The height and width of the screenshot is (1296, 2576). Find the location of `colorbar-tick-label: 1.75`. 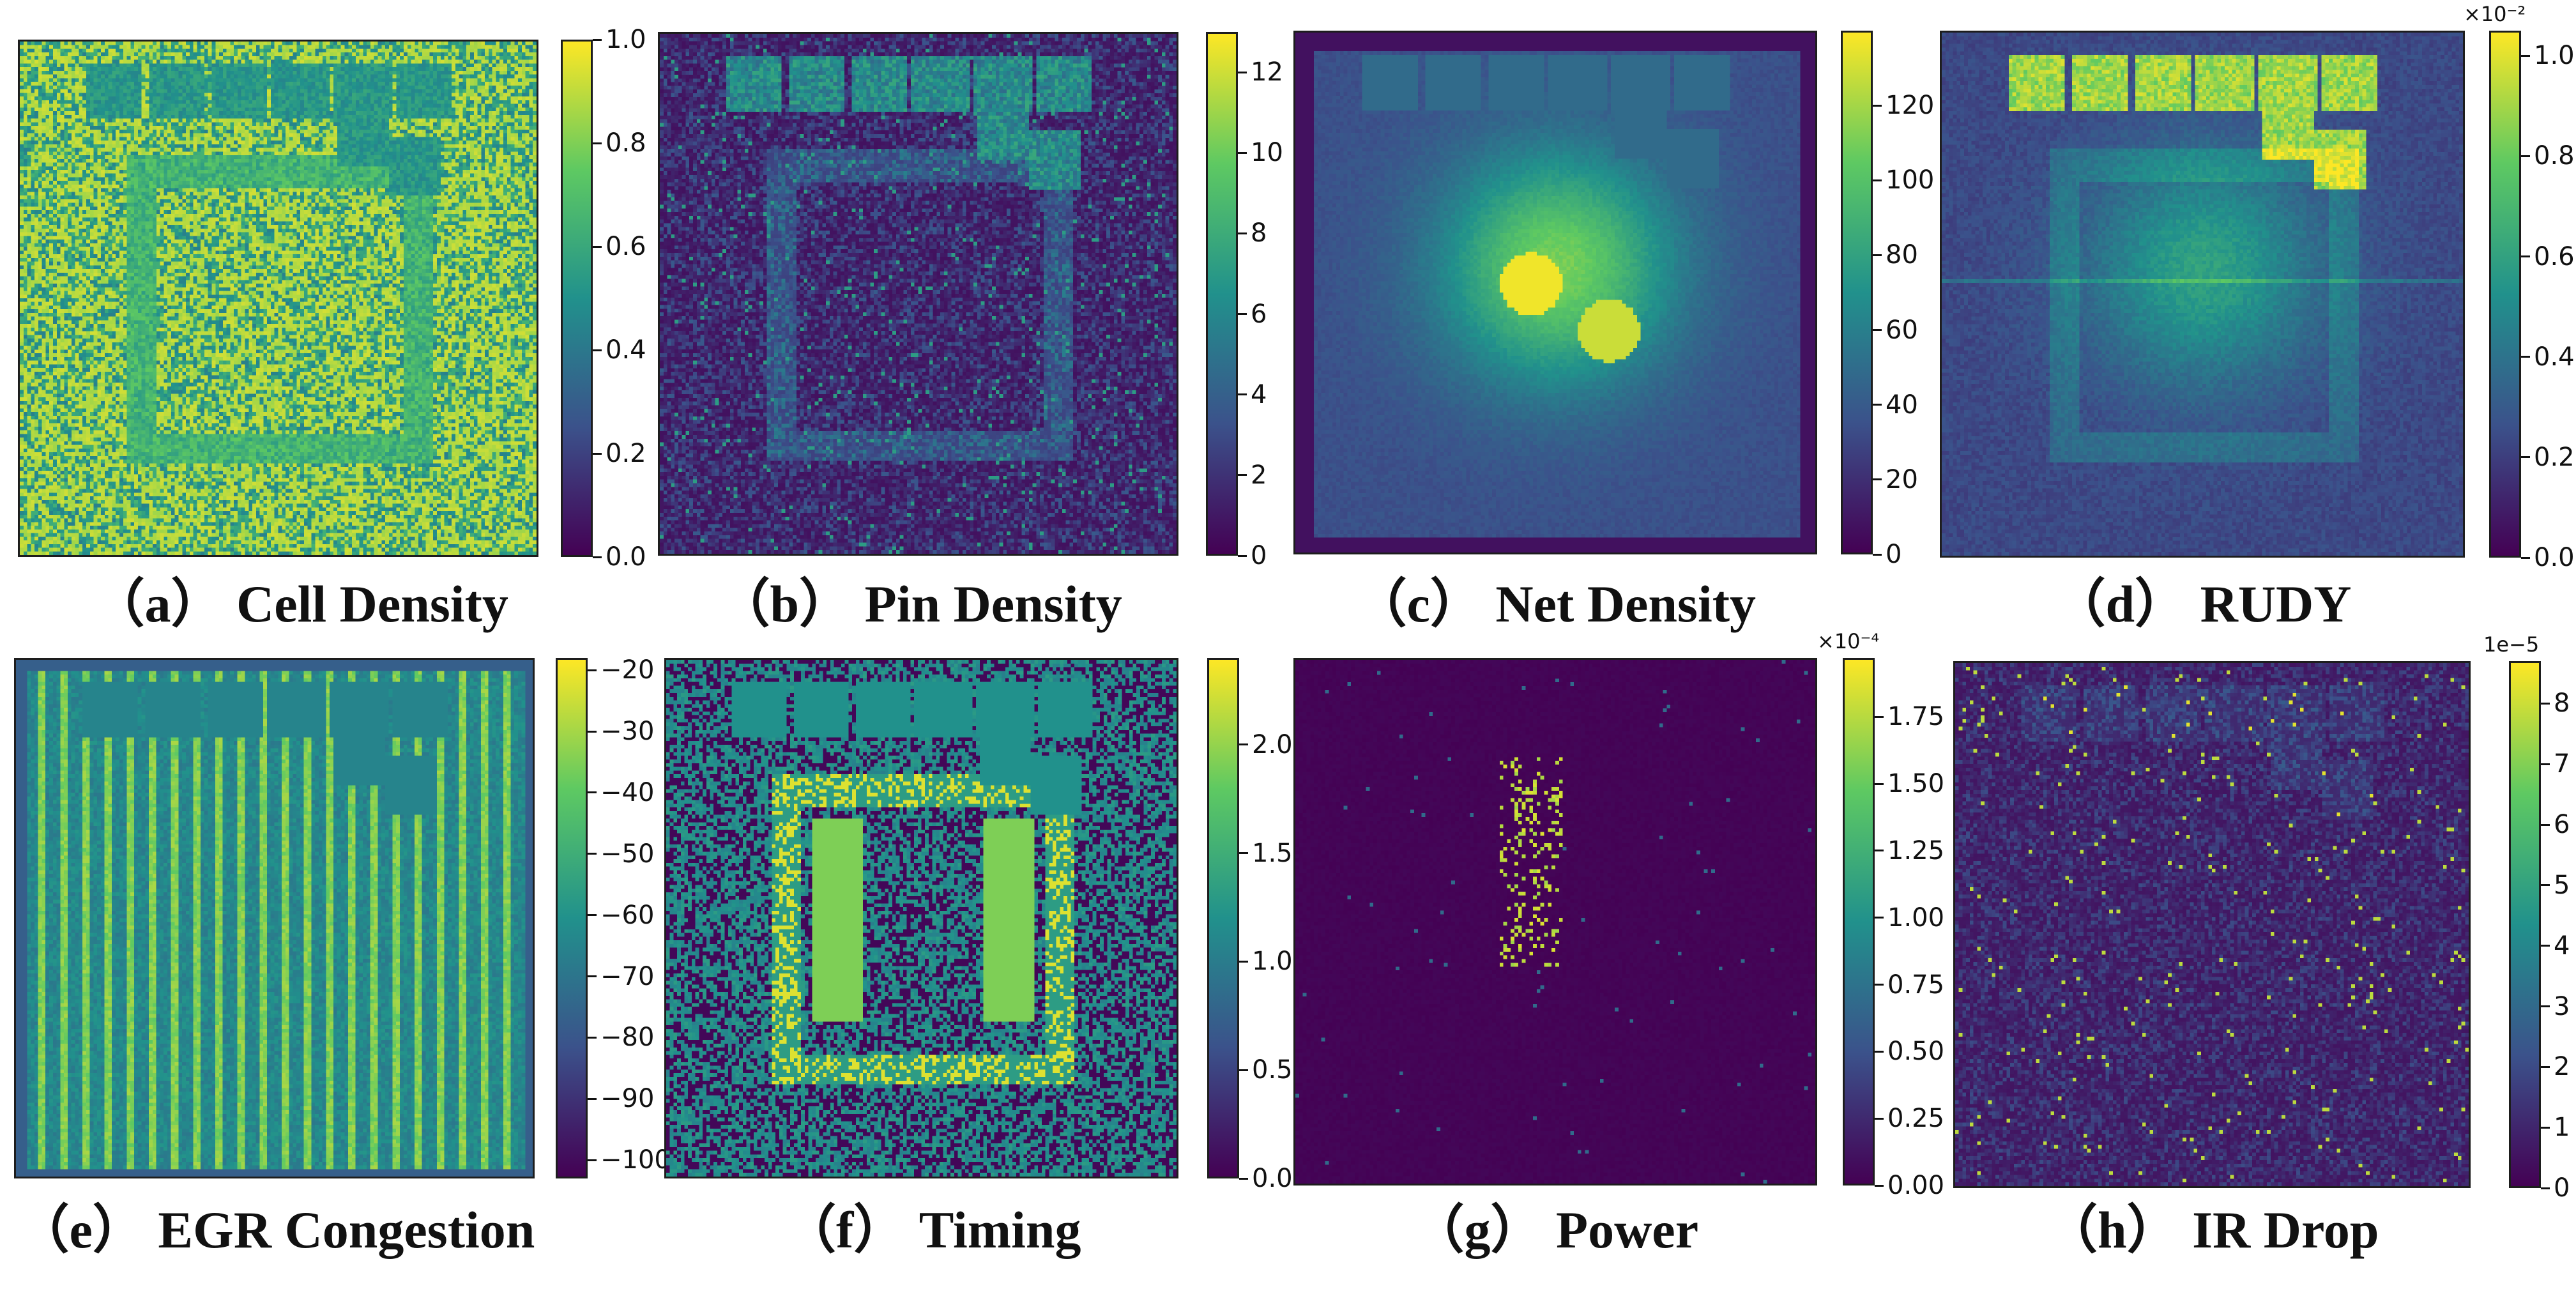

colorbar-tick-label: 1.75 is located at coordinates (1916, 717).